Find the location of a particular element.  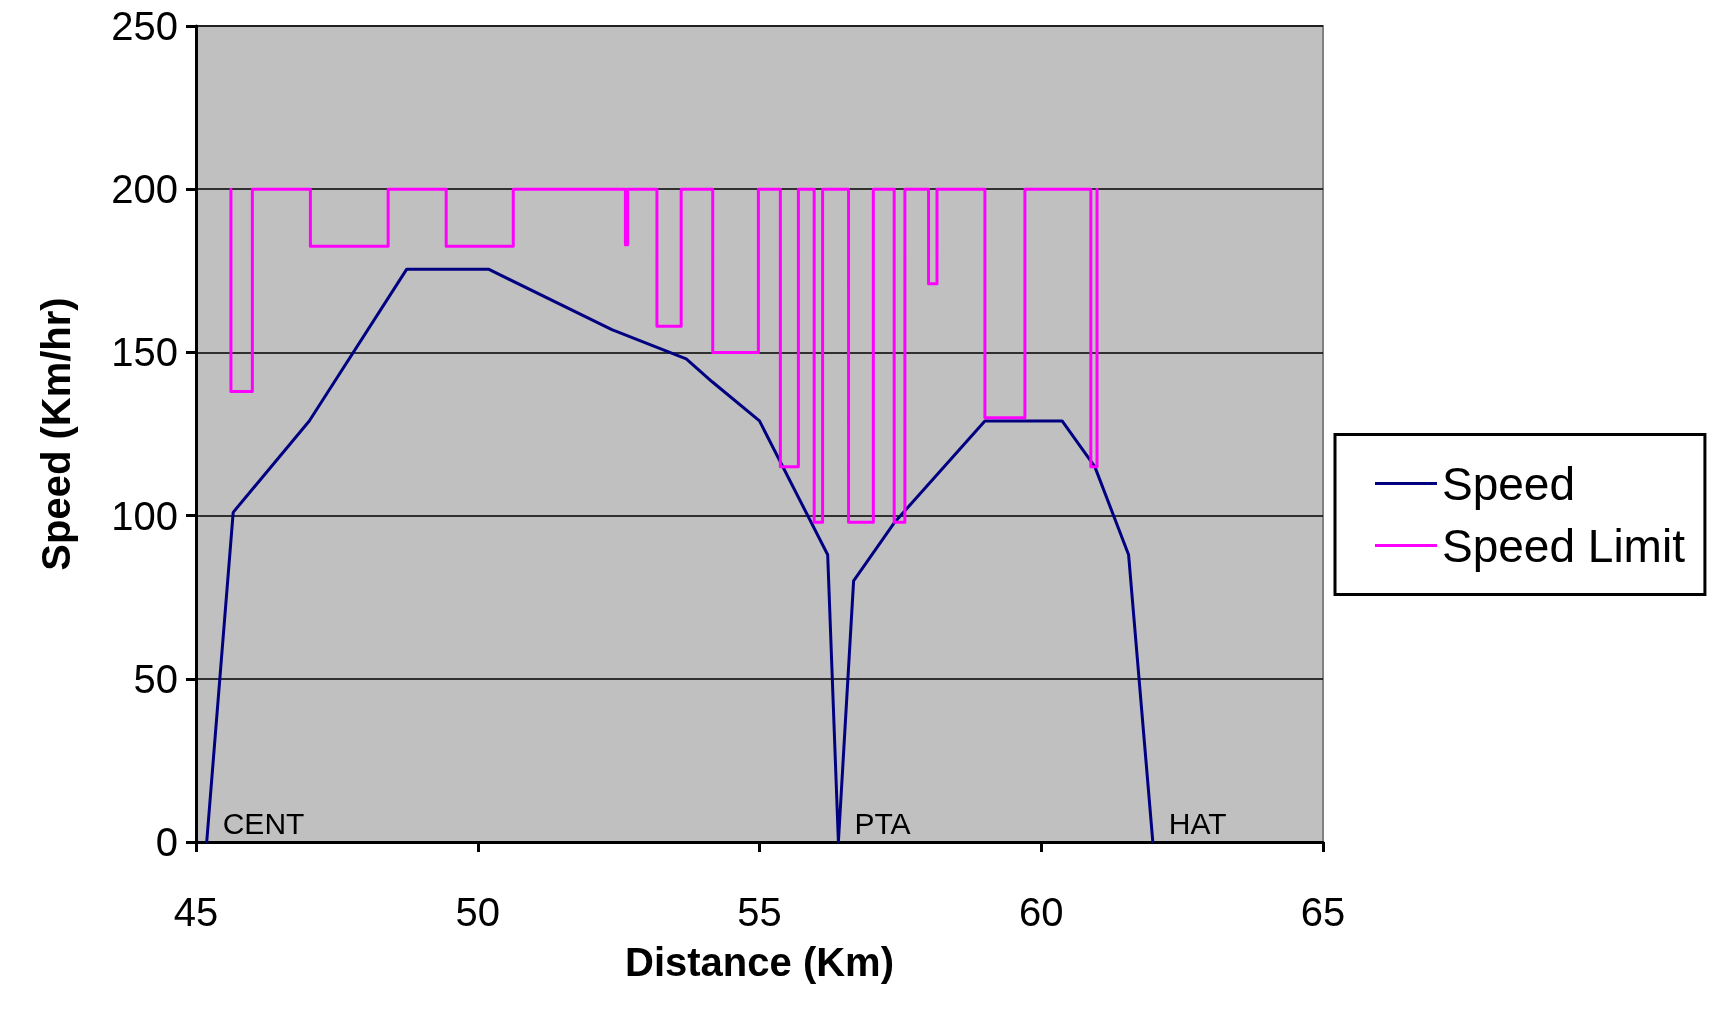

y-tick-label: 150 is located at coordinates (144, 352).